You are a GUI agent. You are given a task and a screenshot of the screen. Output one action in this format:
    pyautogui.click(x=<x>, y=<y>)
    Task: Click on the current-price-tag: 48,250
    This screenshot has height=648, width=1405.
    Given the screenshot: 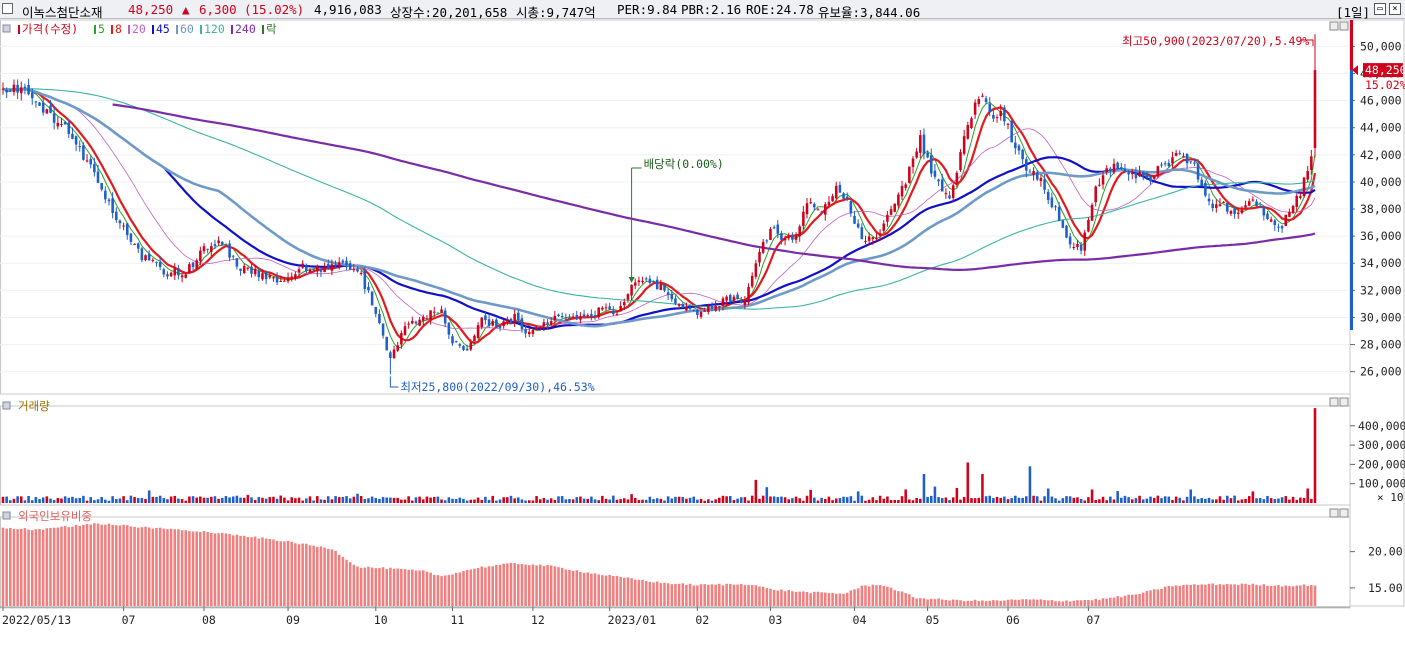 What is the action you would take?
    pyautogui.click(x=1385, y=70)
    